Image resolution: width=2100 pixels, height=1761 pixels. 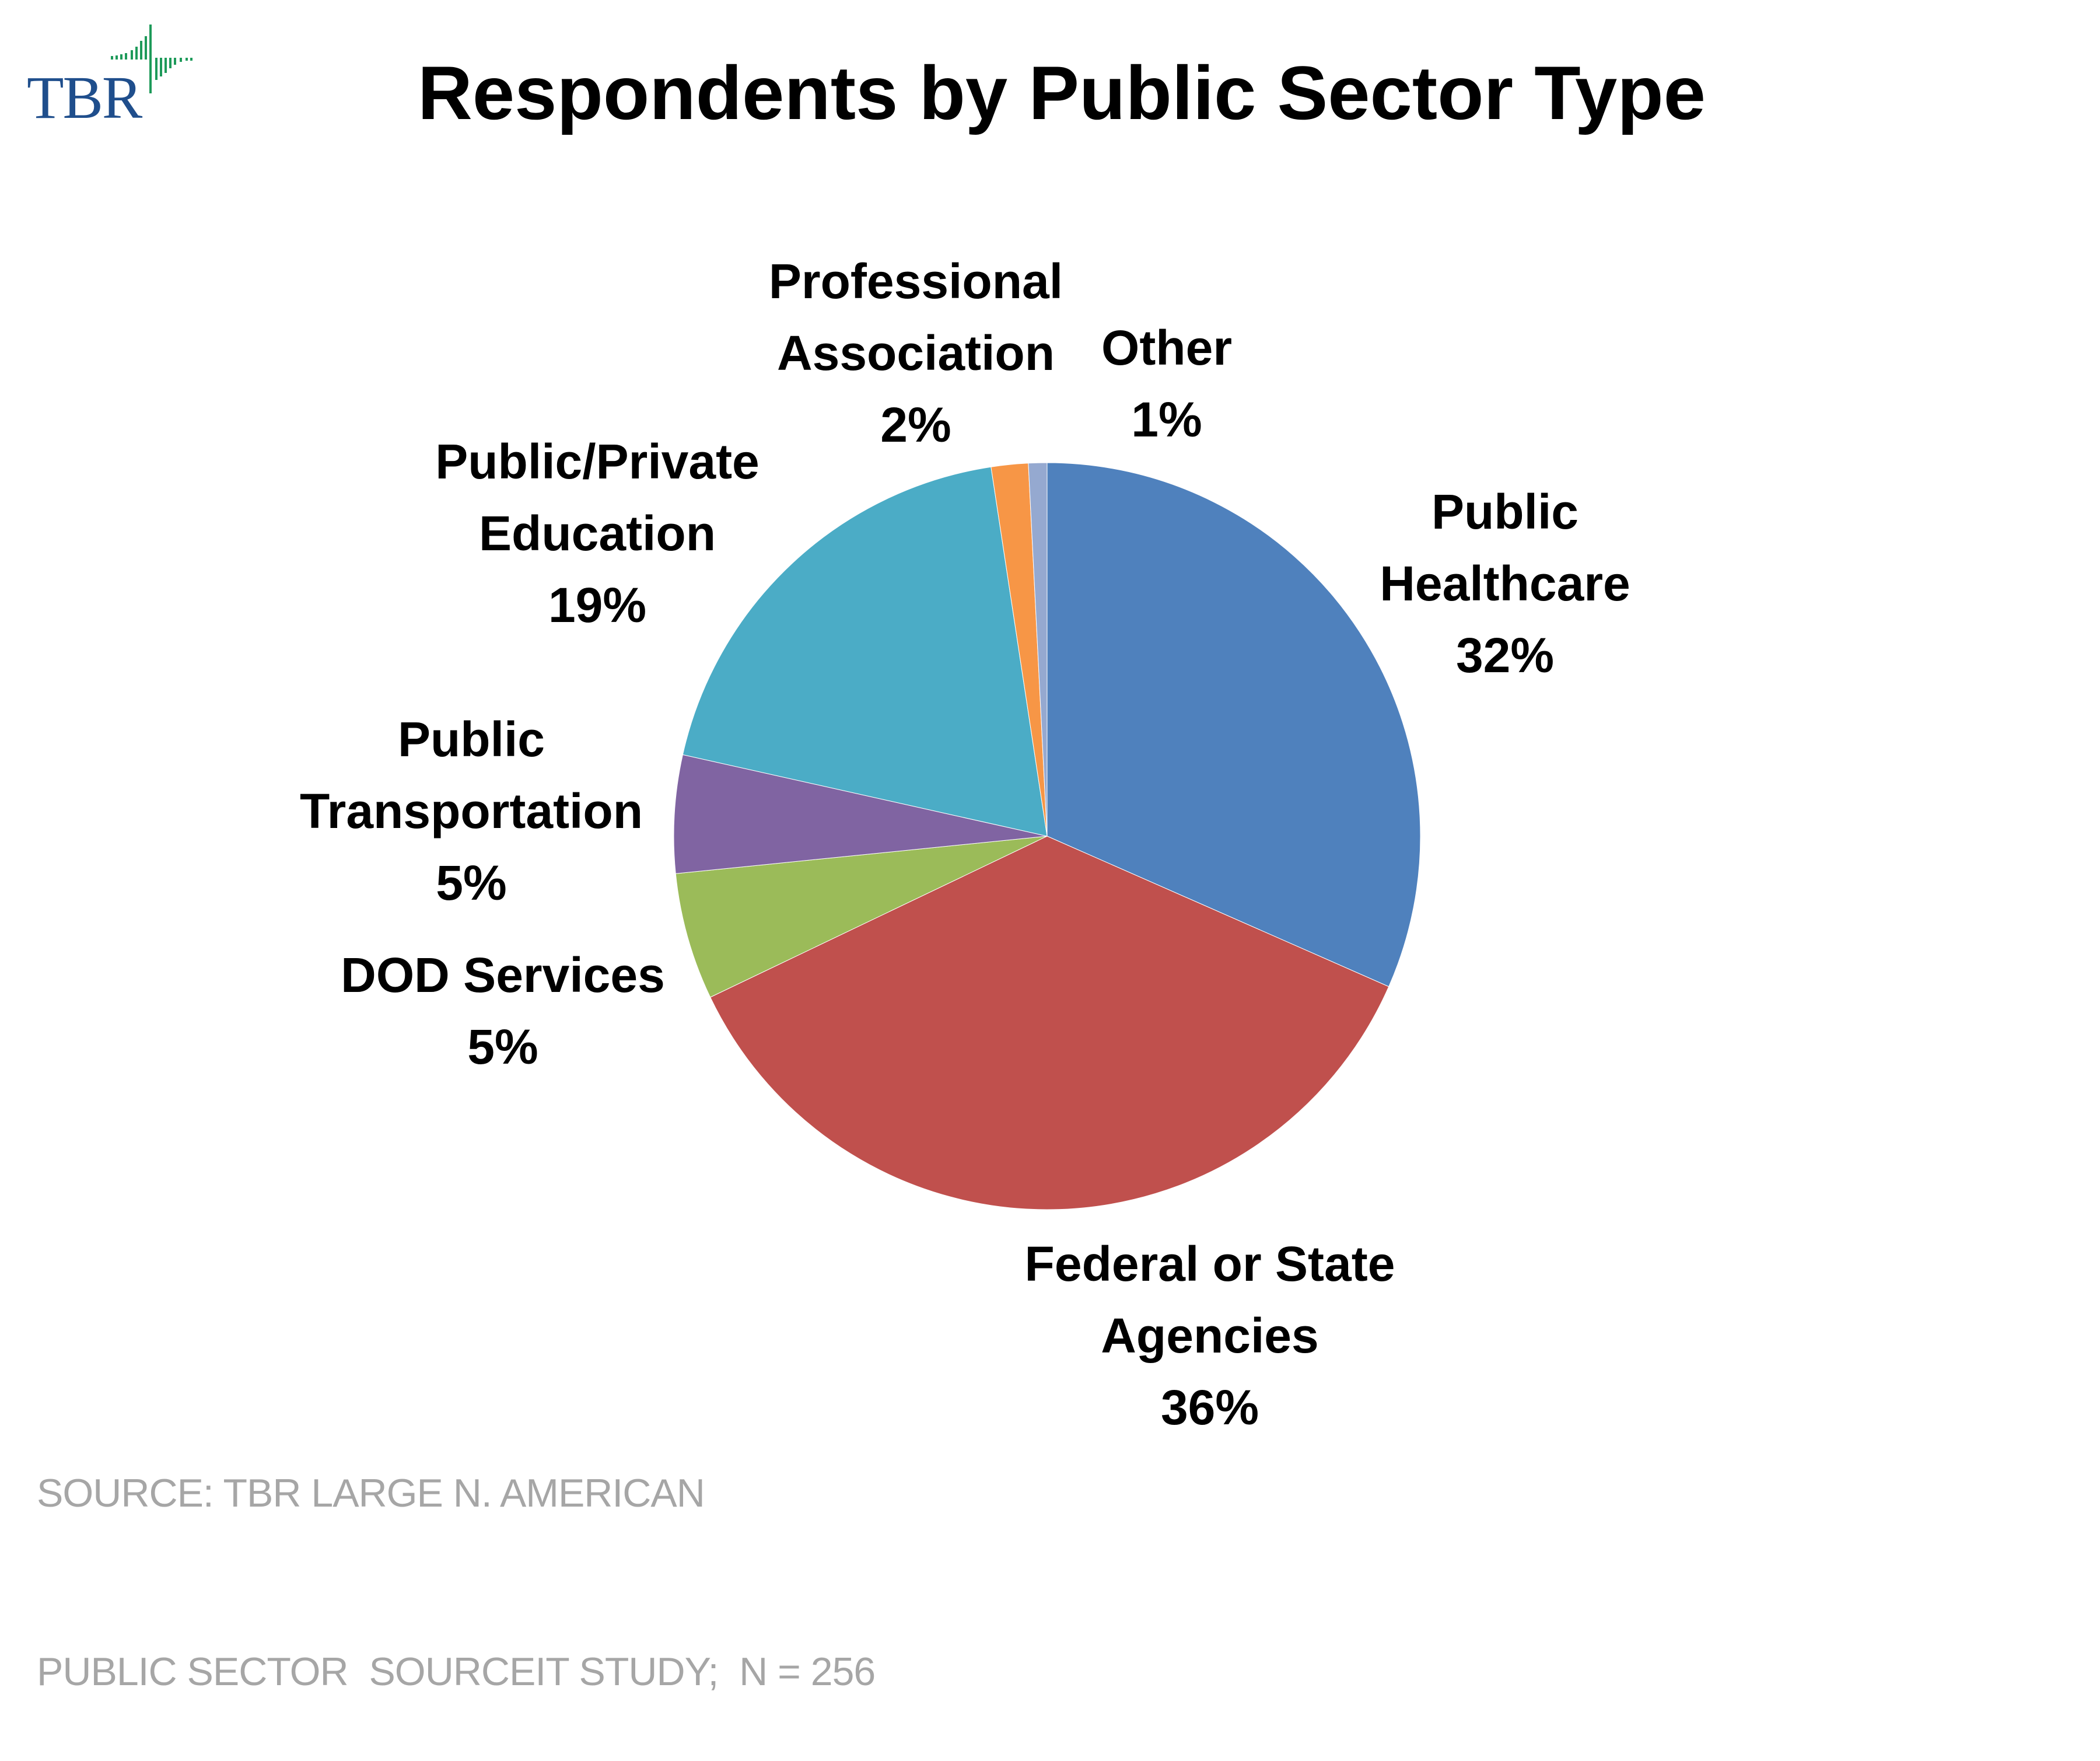 I want to click on slice-label-name-line: Agencies, so click(x=1210, y=1335).